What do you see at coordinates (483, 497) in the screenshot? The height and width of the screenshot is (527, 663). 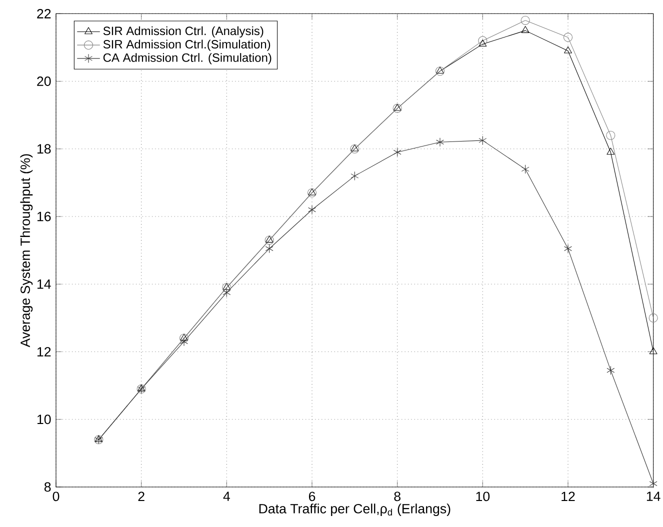 I see `x-tick-label: 10` at bounding box center [483, 497].